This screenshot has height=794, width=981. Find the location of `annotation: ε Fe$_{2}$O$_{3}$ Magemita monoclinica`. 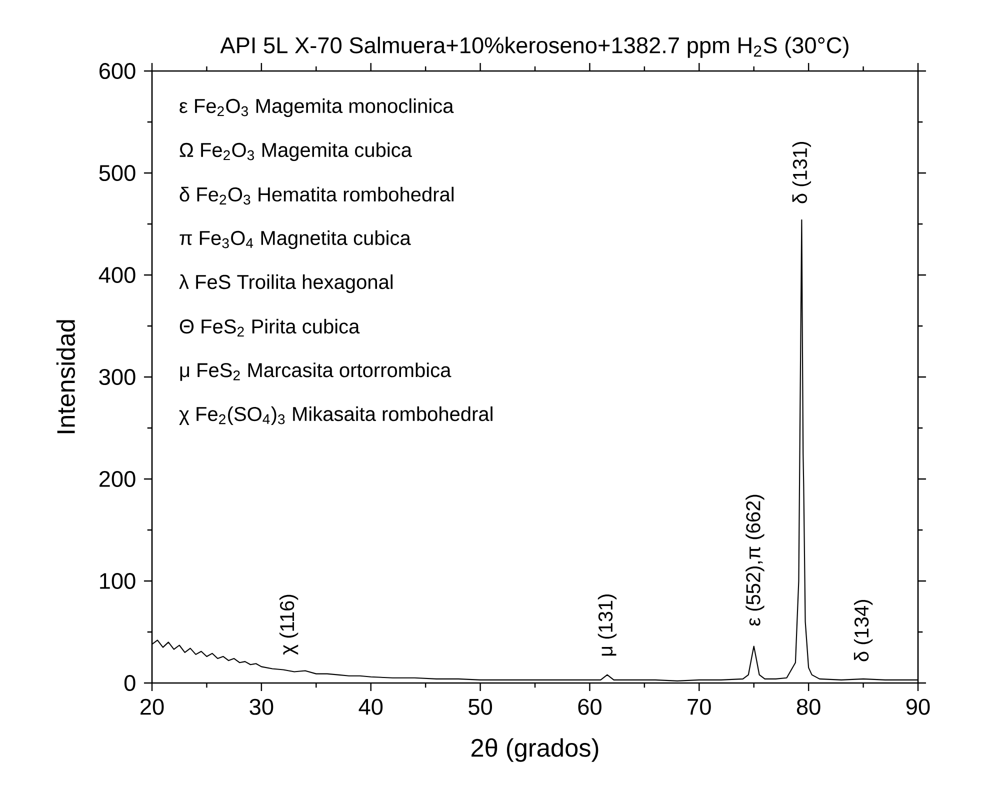

annotation: ε Fe$_{2}$O$_{3}$ Magemita monoclinica is located at coordinates (317, 108).